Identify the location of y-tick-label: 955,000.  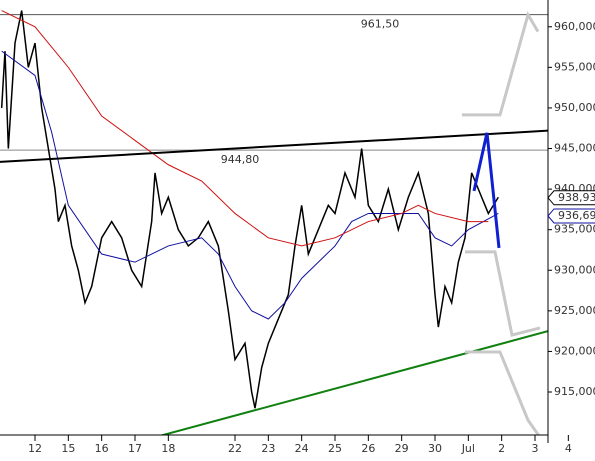
(574, 66).